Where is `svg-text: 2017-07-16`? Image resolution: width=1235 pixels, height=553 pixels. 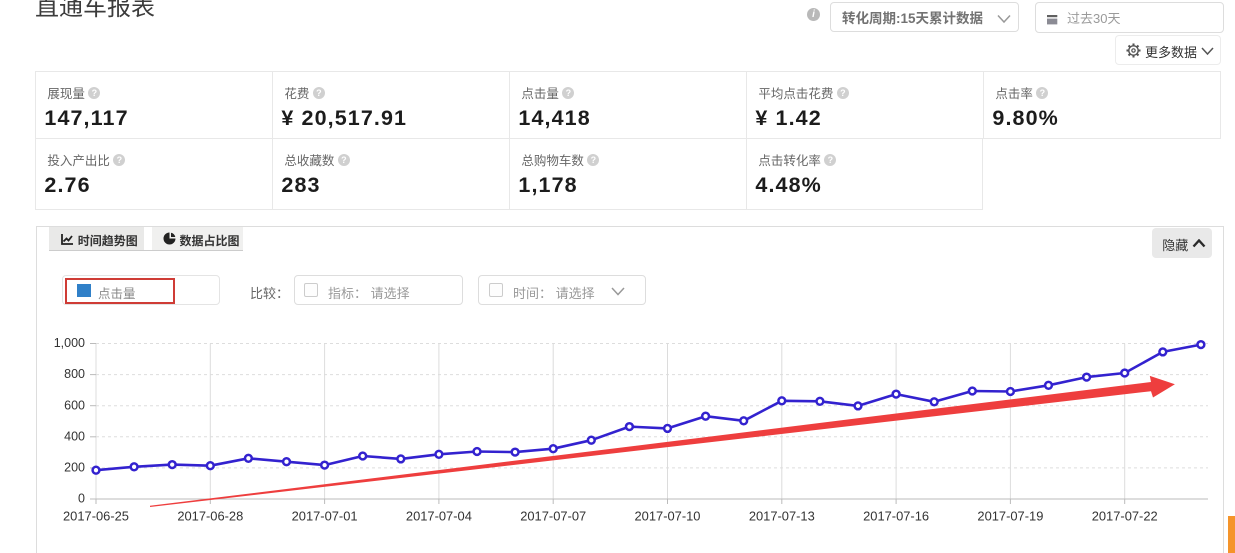 svg-text: 2017-07-16 is located at coordinates (896, 516).